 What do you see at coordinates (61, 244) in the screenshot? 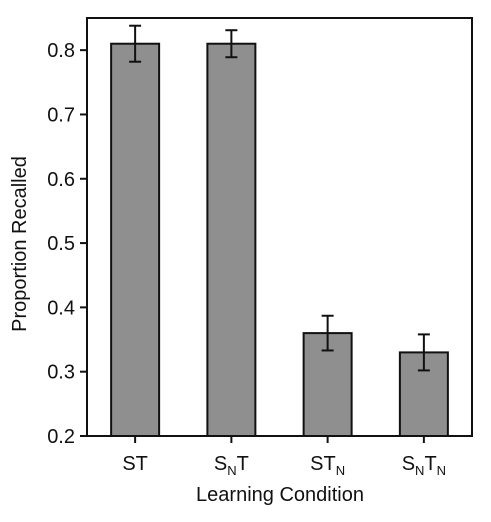
I see `y-tick-label: 0.5` at bounding box center [61, 244].